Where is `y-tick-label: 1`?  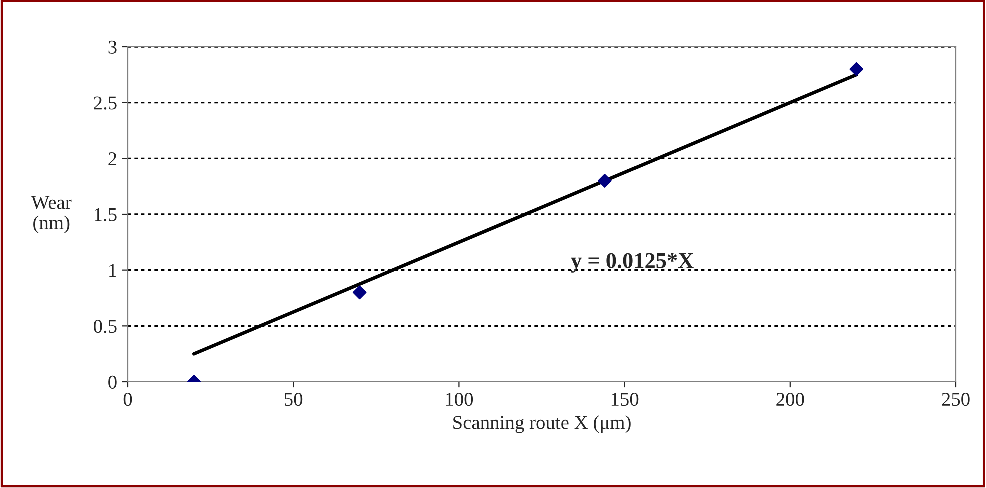 y-tick-label: 1 is located at coordinates (113, 271).